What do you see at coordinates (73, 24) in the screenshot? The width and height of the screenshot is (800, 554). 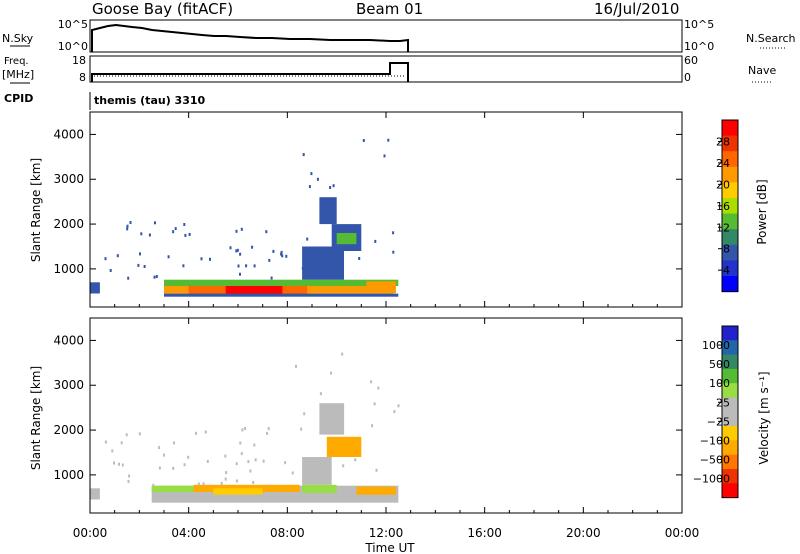 I see `nsky-tick-top: 10^5` at bounding box center [73, 24].